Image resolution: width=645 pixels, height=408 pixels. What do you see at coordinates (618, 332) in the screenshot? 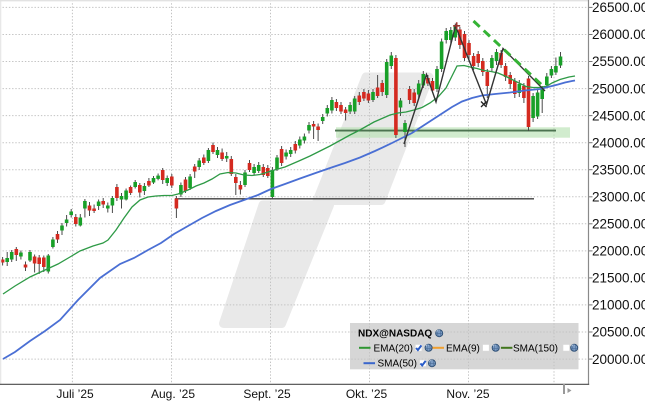
I see `svg-text: 20500.00` at bounding box center [618, 332].